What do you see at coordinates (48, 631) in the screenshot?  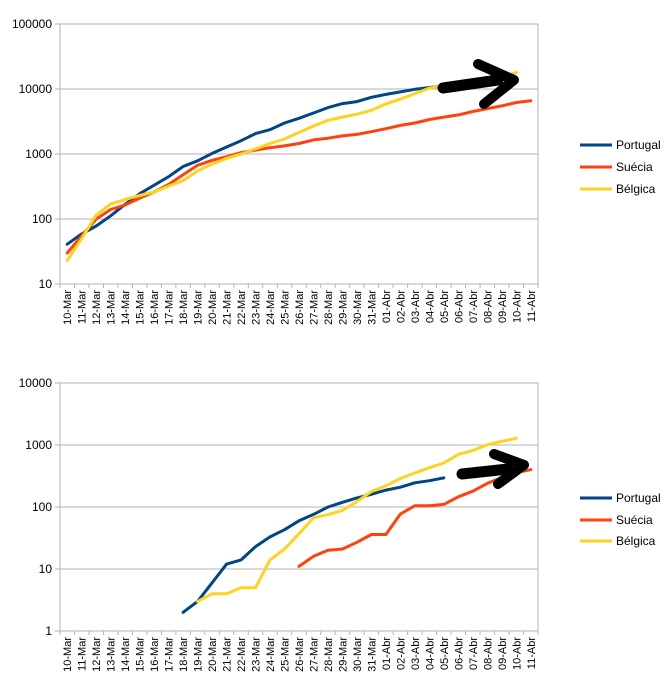 I see `y-tick-label: 1` at bounding box center [48, 631].